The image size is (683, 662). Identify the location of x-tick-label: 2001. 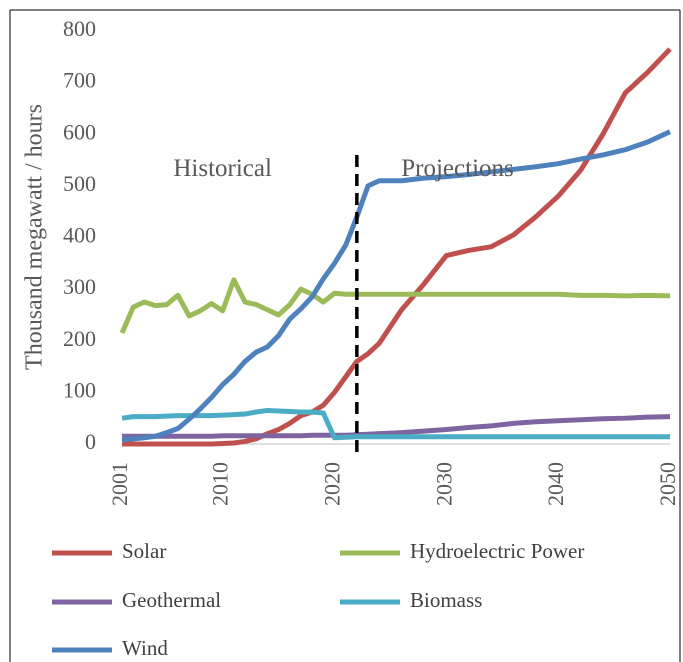
(119, 484).